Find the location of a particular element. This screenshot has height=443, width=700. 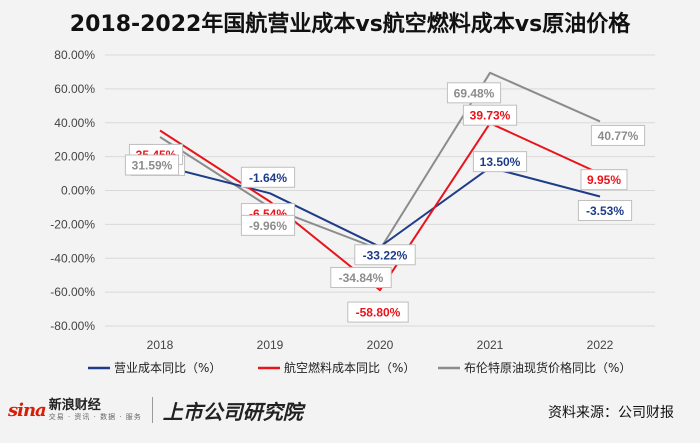

source-note: 资料来源：公司财报 is located at coordinates (611, 413).